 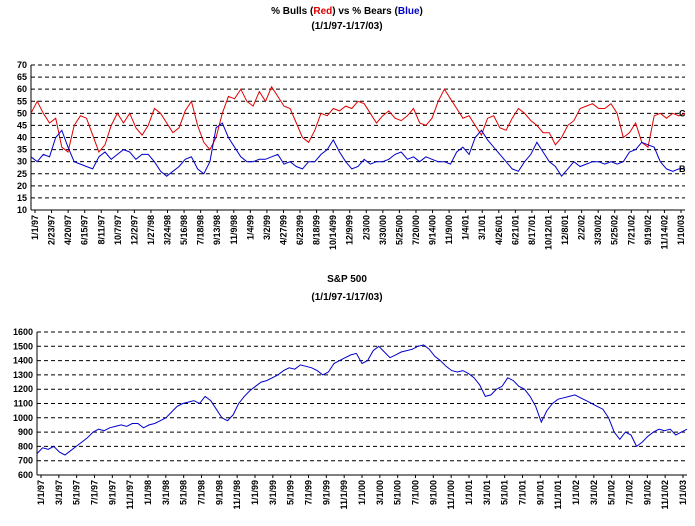 What do you see at coordinates (558, 495) in the screenshot?
I see `x-tick-label: 11/1/01` at bounding box center [558, 495].